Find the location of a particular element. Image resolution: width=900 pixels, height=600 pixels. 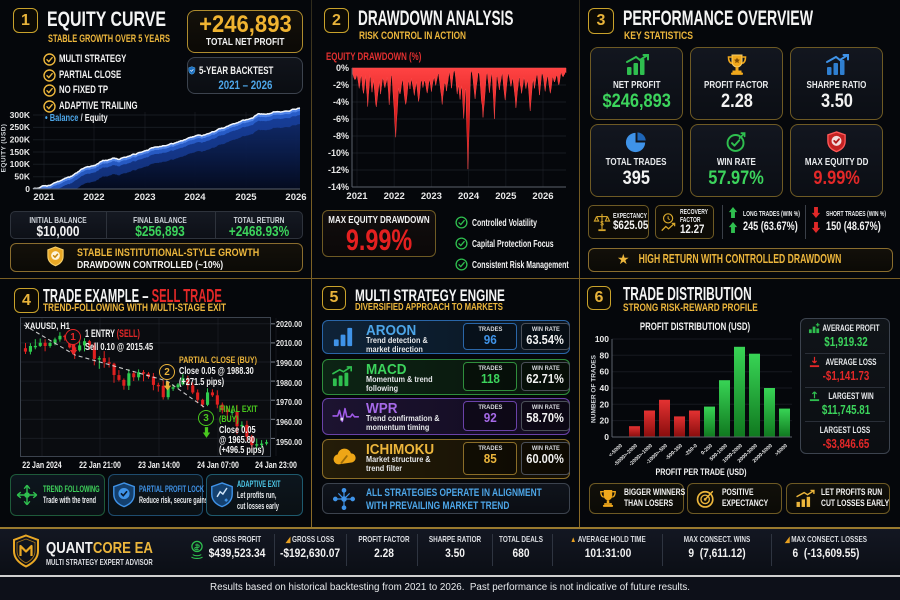

svg-text: -500-350 is located at coordinates (674, 452).